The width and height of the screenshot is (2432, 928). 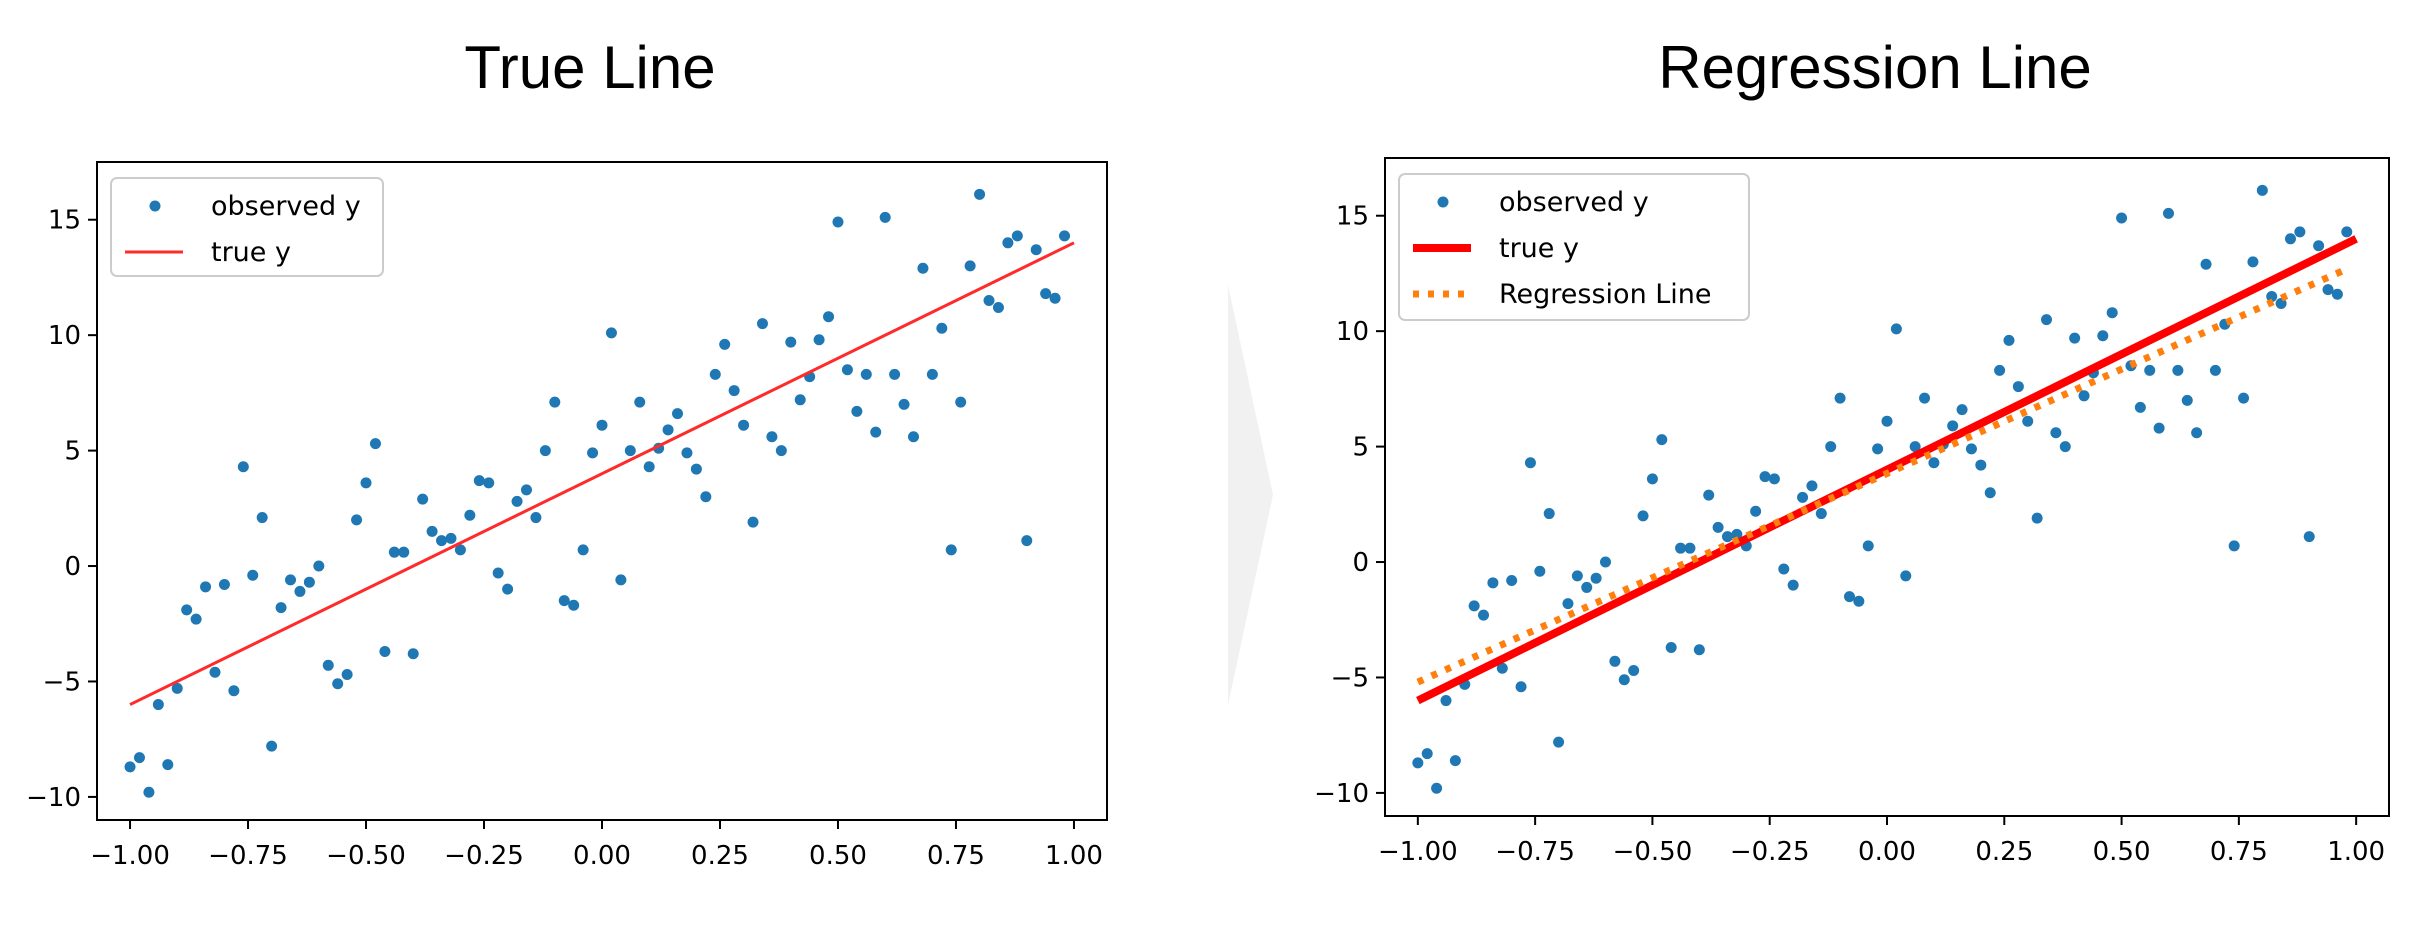 I want to click on arrow-separator, so click(x=1250, y=495).